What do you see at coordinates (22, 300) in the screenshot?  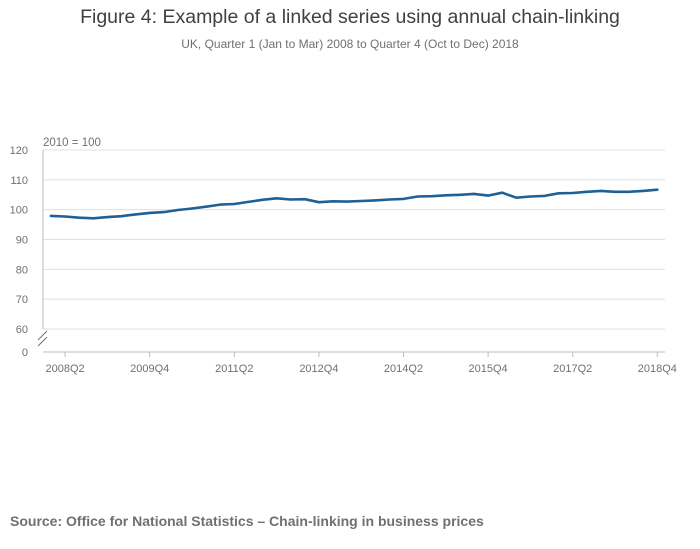 I see `y-tick-label: 70` at bounding box center [22, 300].